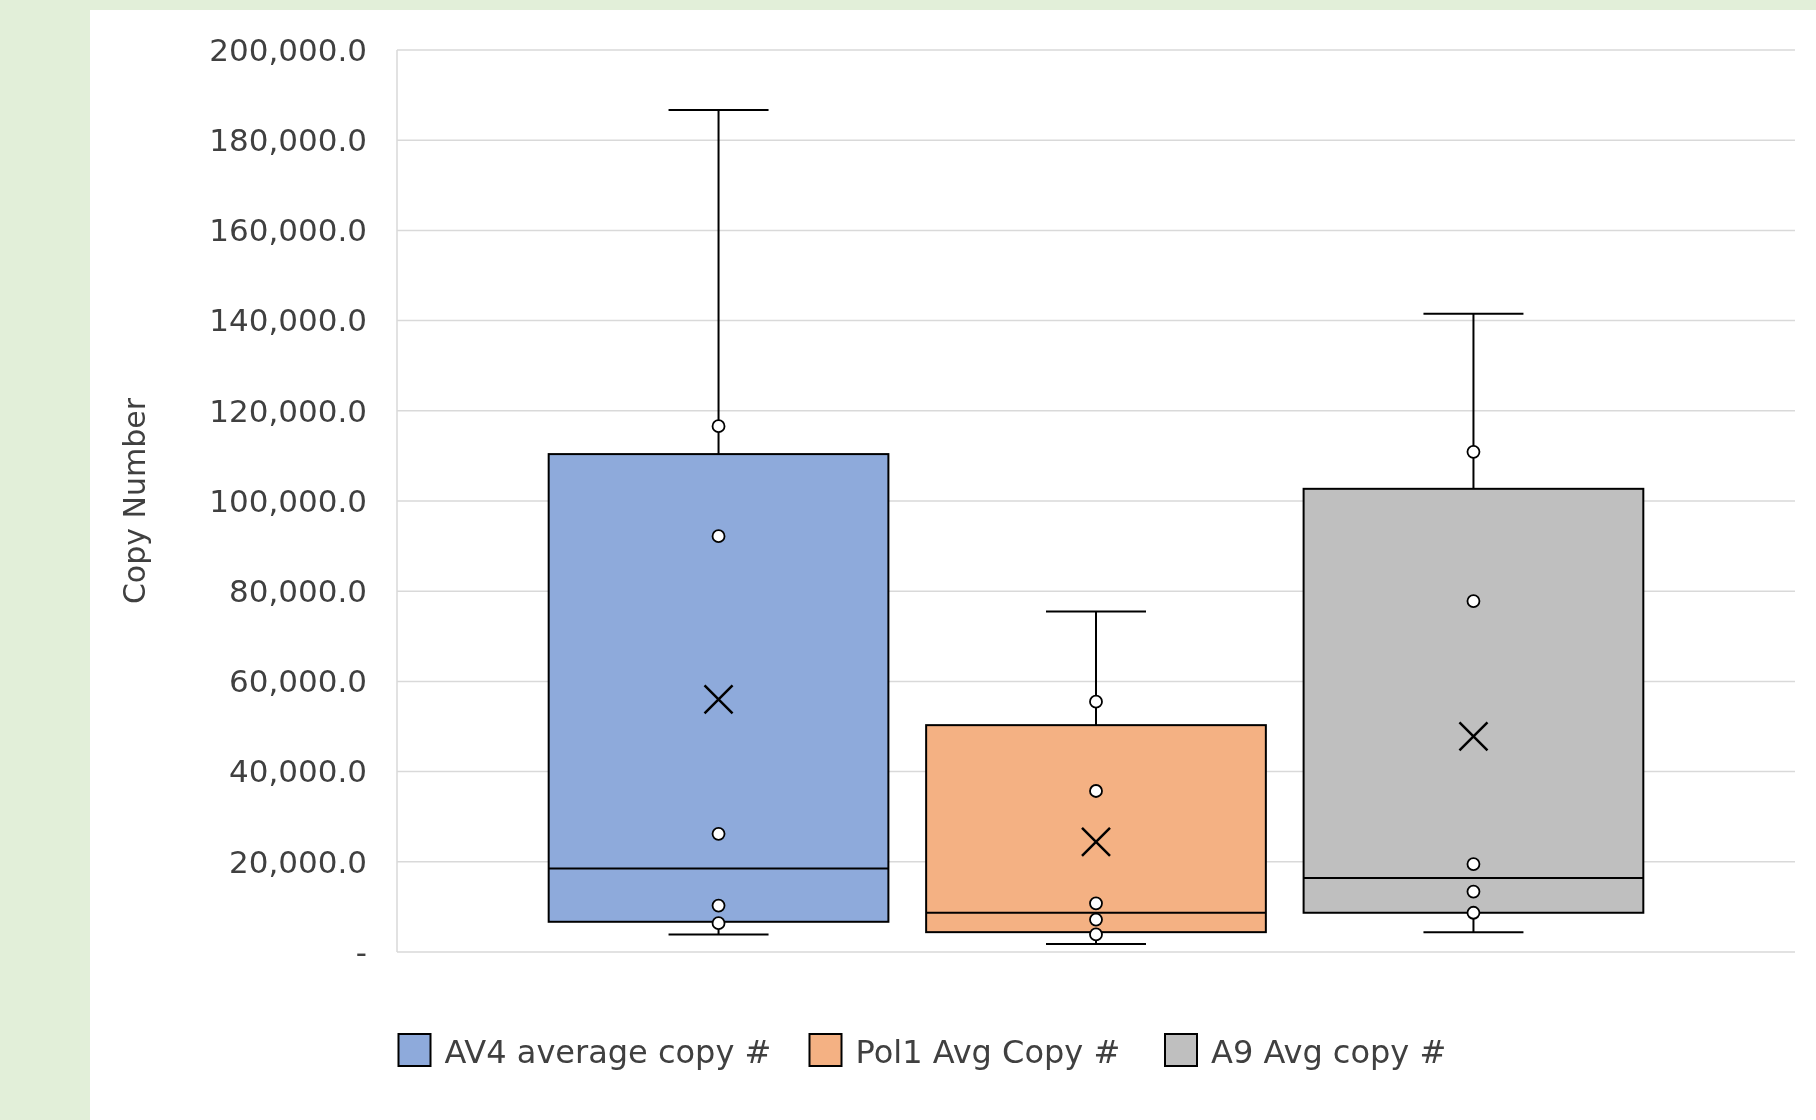  I want to click on y-tick-label: 60,000.0, so click(297, 681).